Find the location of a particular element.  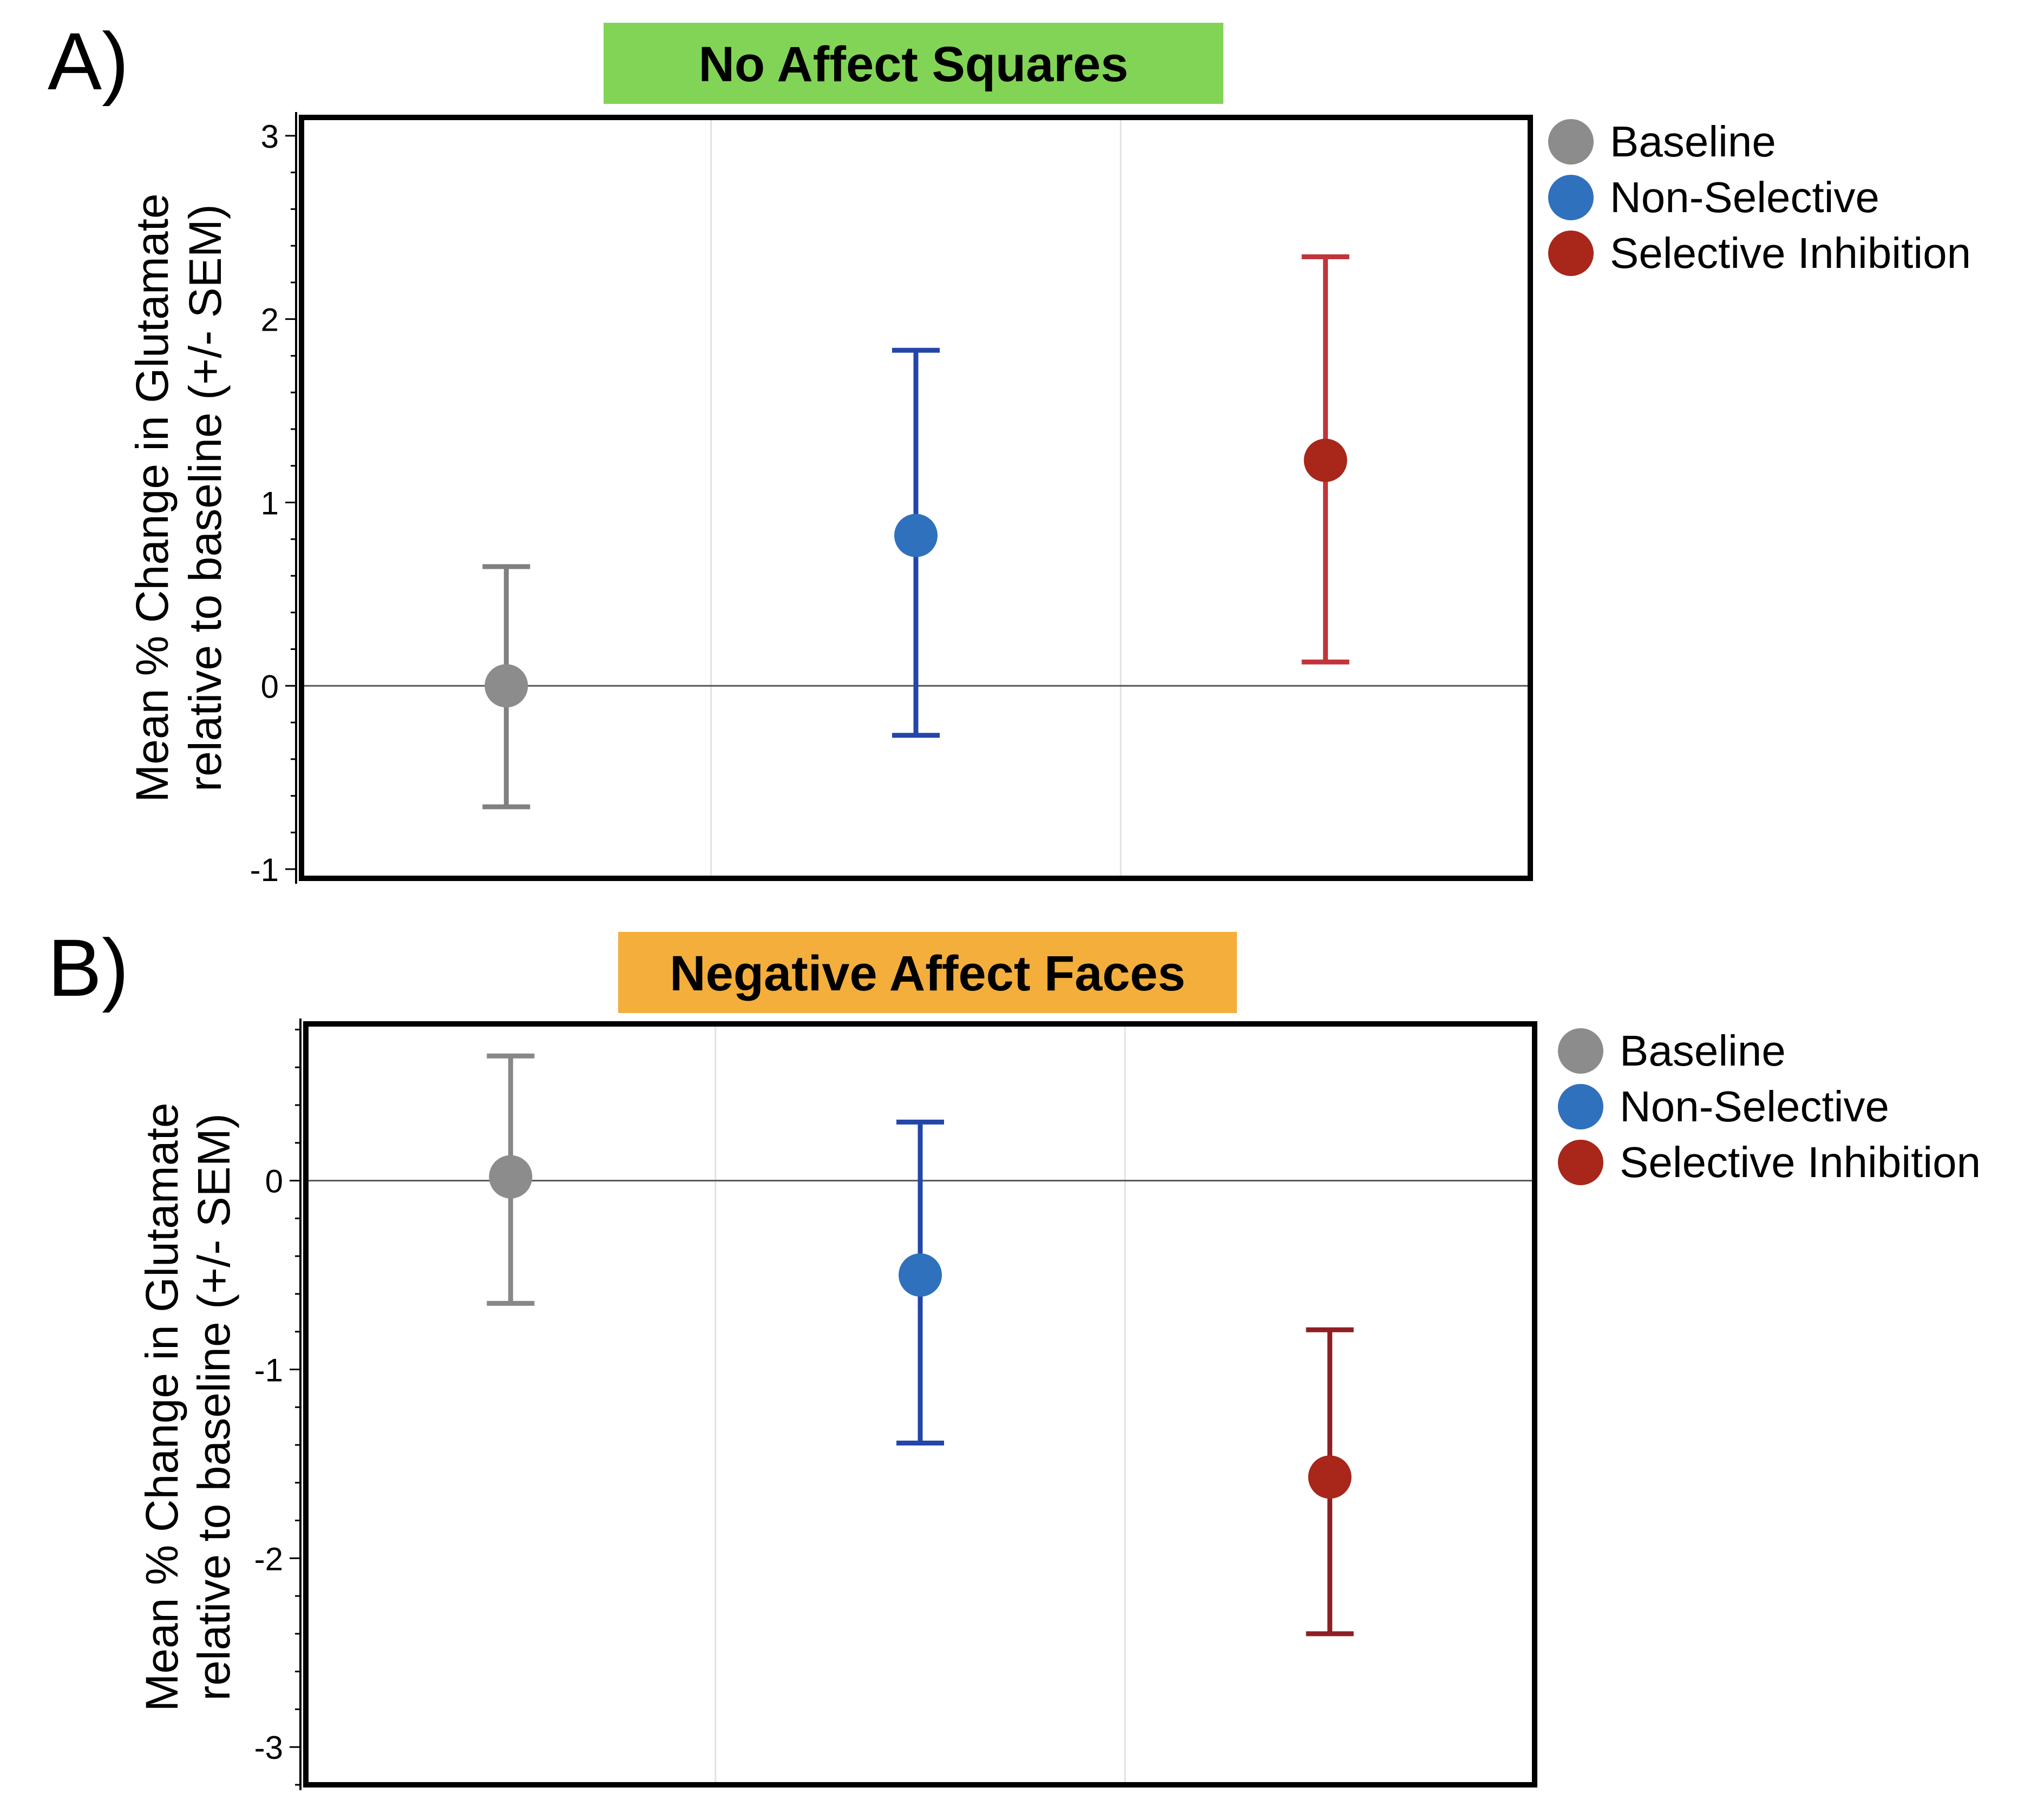

y-tick-label: 2 is located at coordinates (270, 320).